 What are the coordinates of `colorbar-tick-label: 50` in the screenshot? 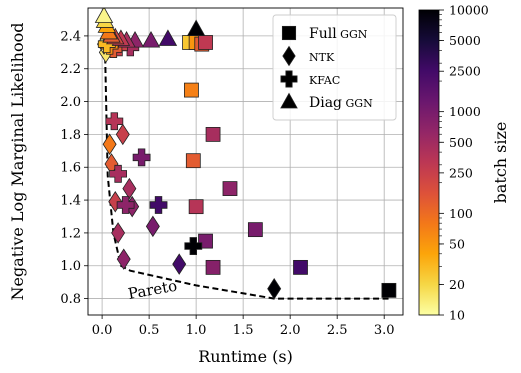 It's located at (457, 243).